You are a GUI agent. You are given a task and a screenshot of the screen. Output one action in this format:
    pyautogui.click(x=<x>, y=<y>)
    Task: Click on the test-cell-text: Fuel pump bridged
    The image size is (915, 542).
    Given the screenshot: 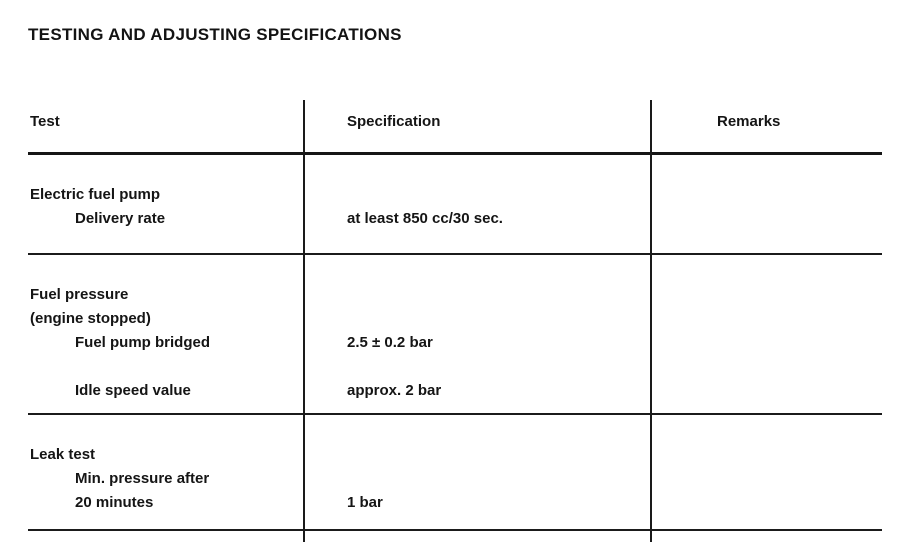 What is the action you would take?
    pyautogui.click(x=142, y=342)
    